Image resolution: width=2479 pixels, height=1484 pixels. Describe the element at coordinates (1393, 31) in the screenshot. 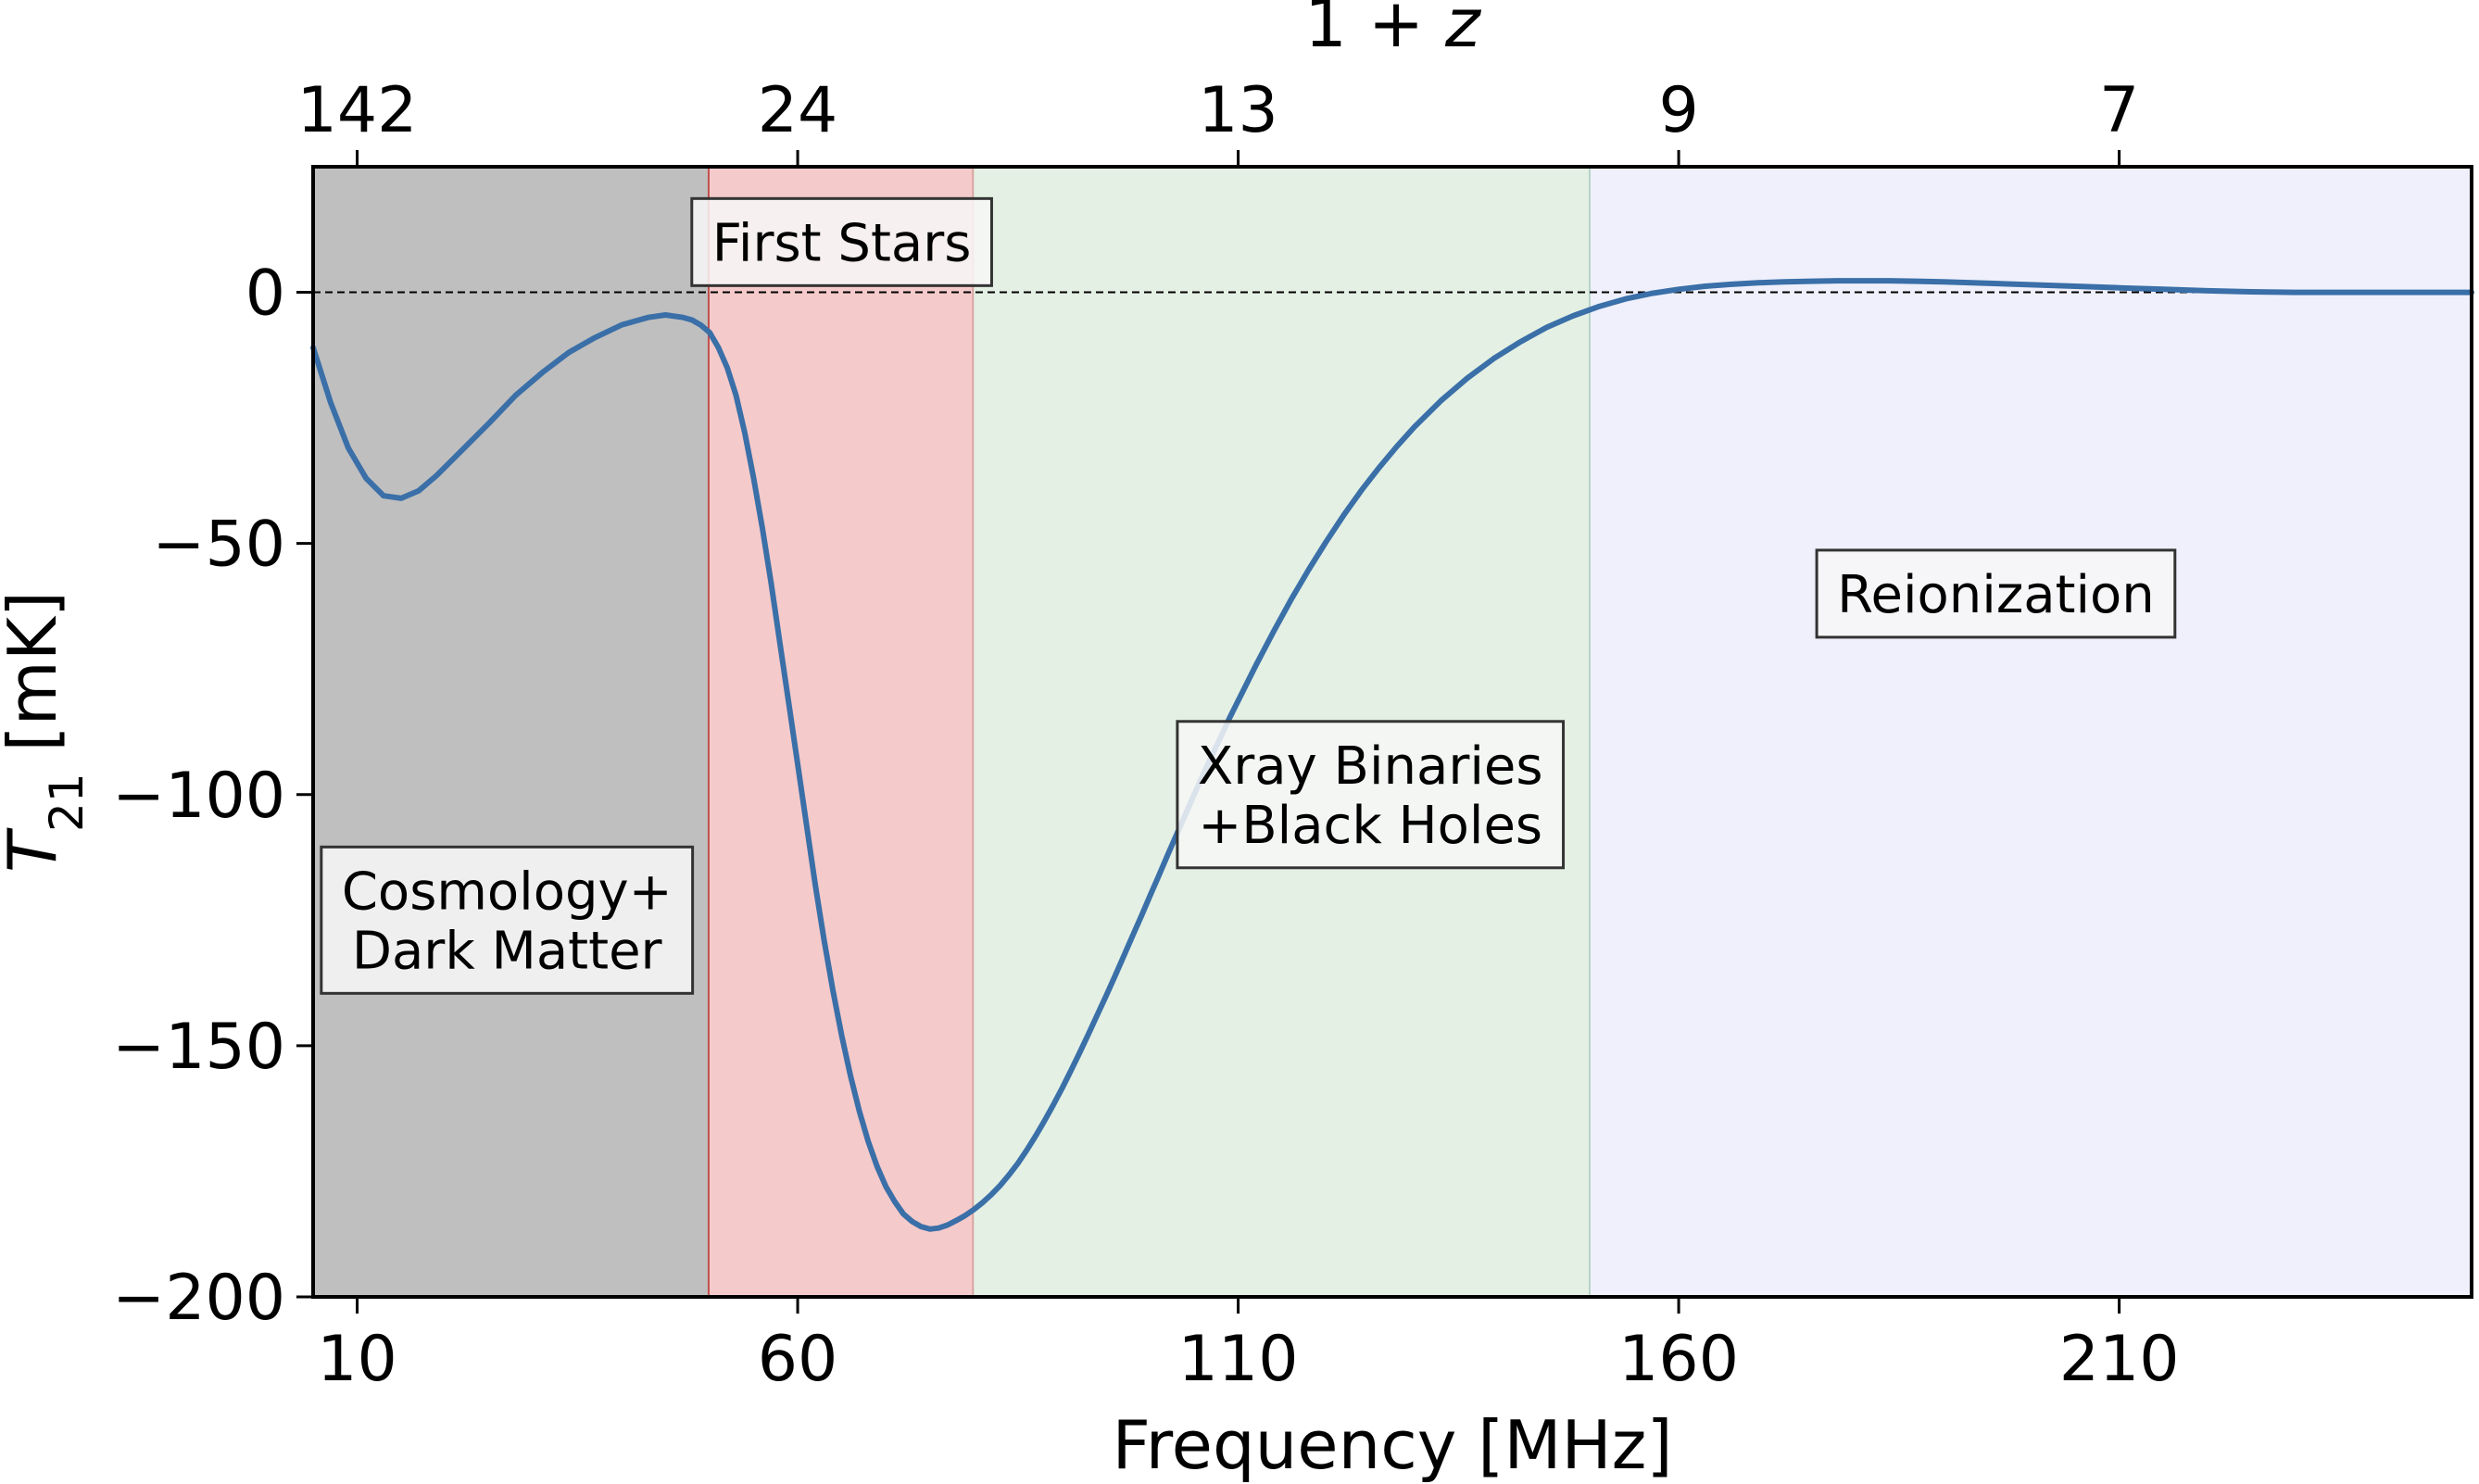

I see `top-axis-label: 1 + z` at that location.